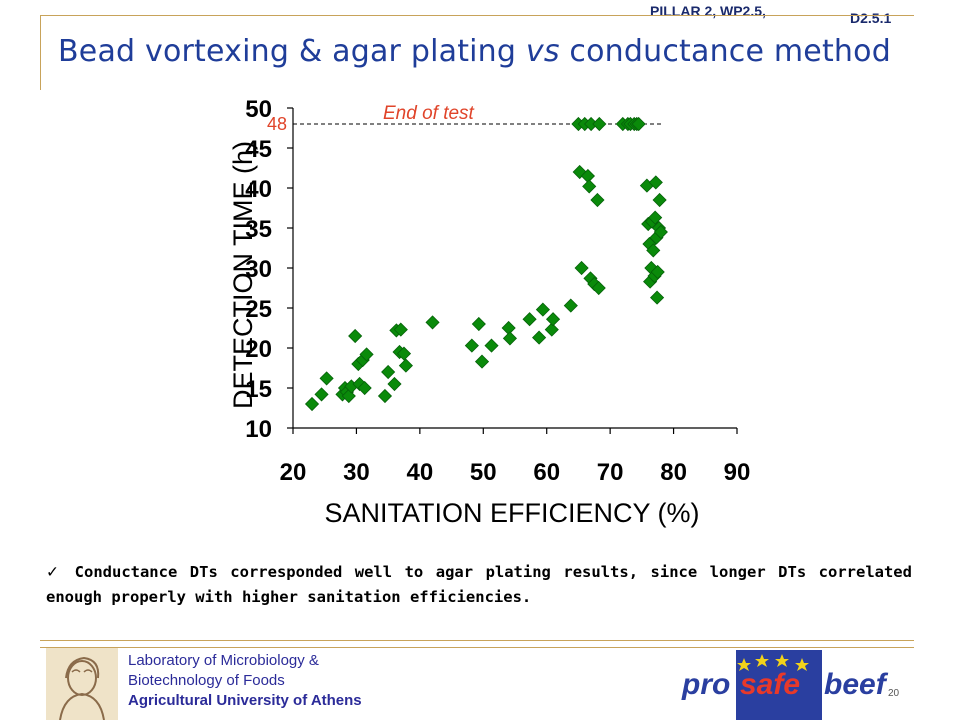 The width and height of the screenshot is (960, 725). Describe the element at coordinates (243, 275) in the screenshot. I see `y-axis-label: DETECTION TIME (h)` at that location.